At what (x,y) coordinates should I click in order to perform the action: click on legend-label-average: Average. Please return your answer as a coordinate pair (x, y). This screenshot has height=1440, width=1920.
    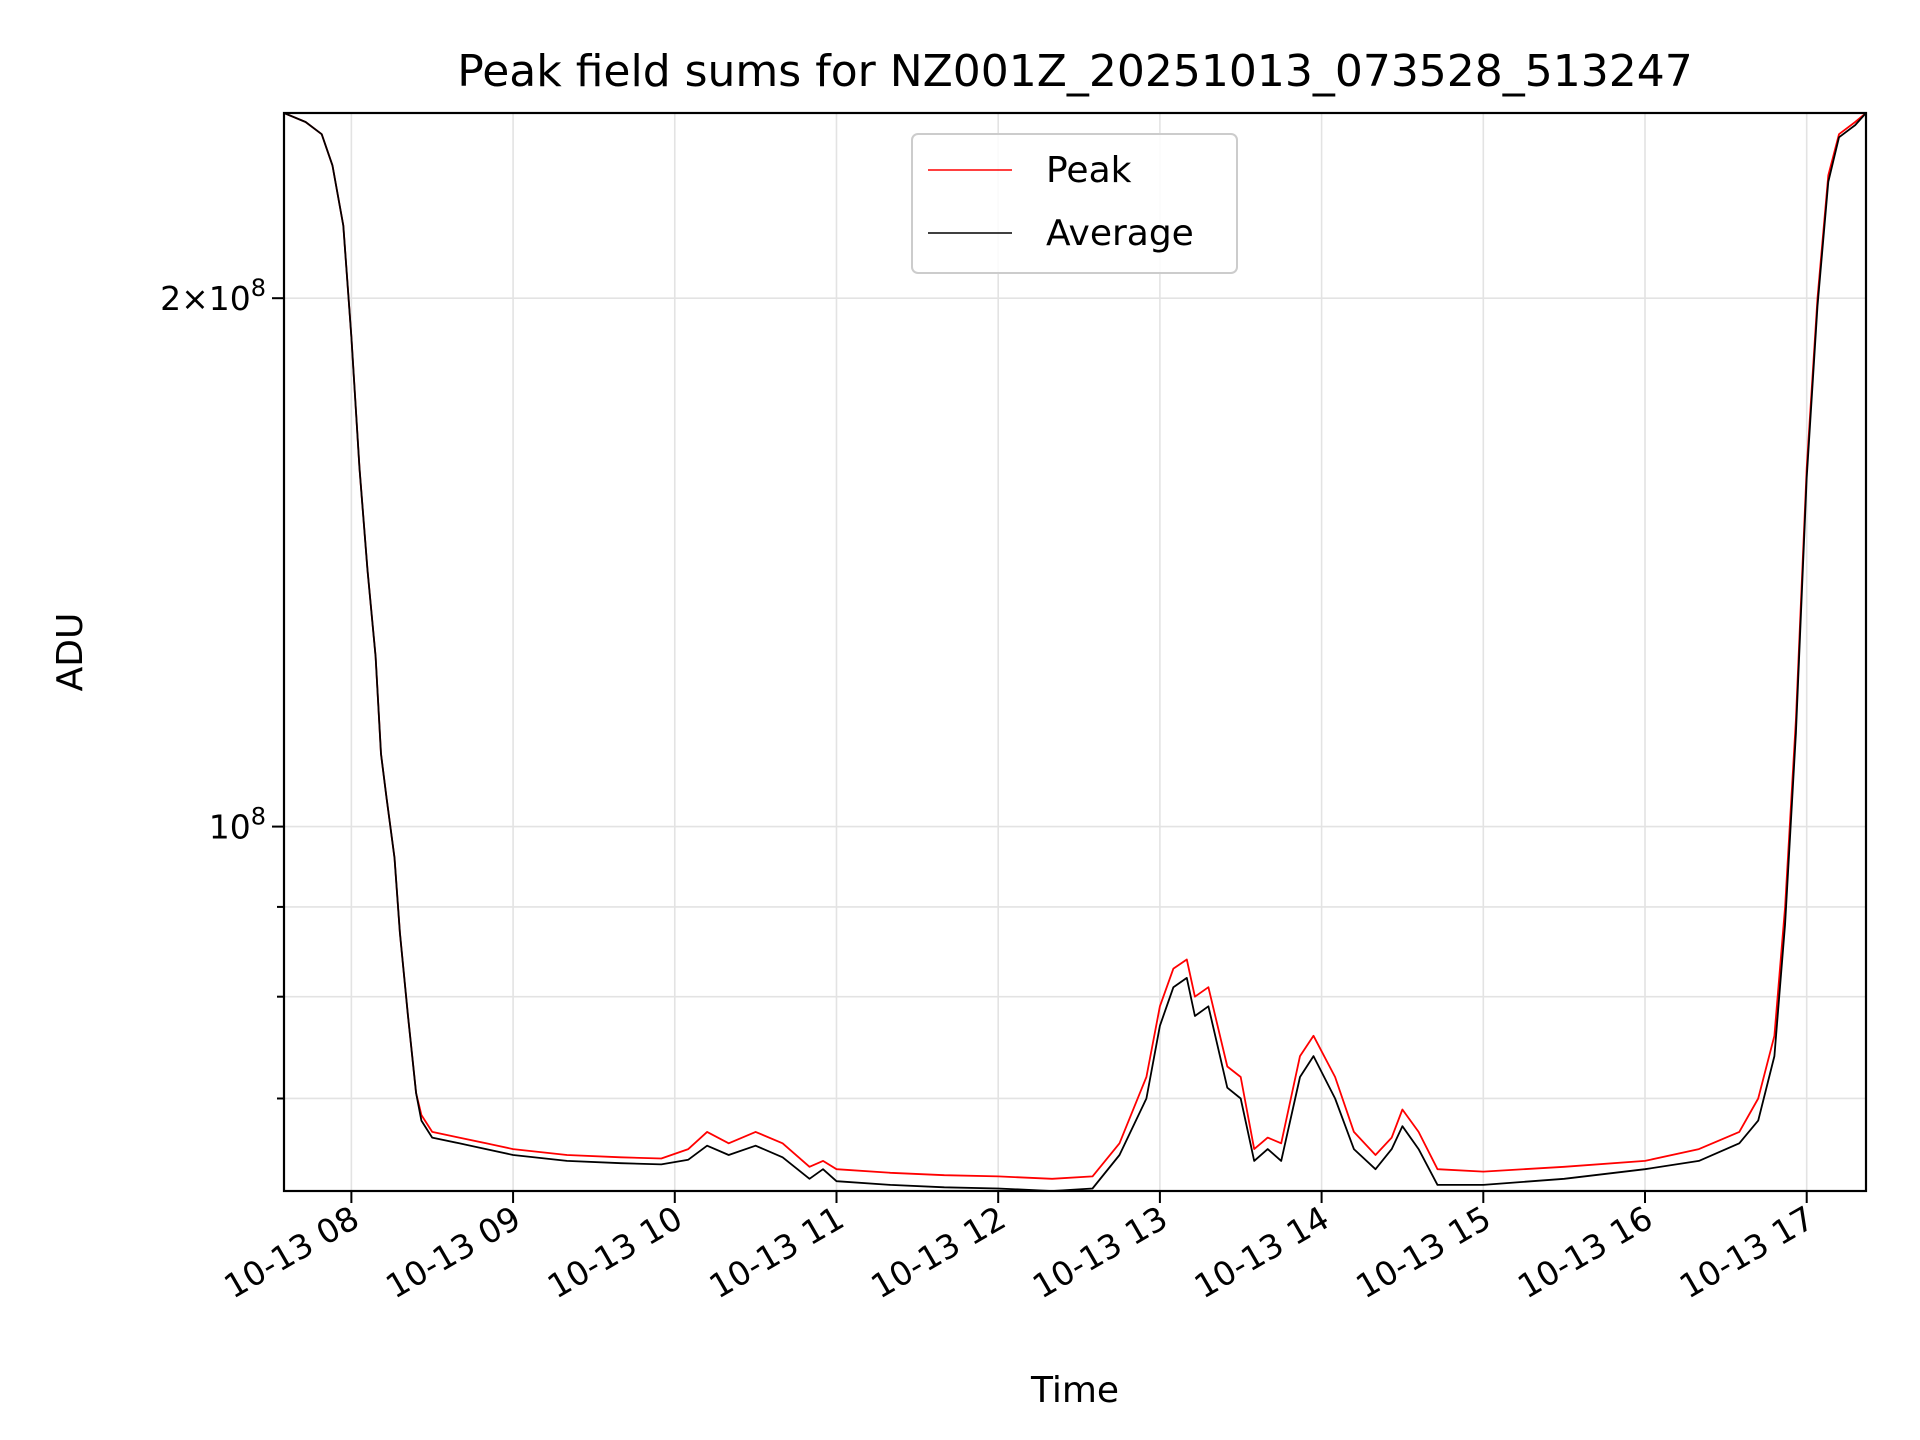
    Looking at the image, I should click on (1120, 233).